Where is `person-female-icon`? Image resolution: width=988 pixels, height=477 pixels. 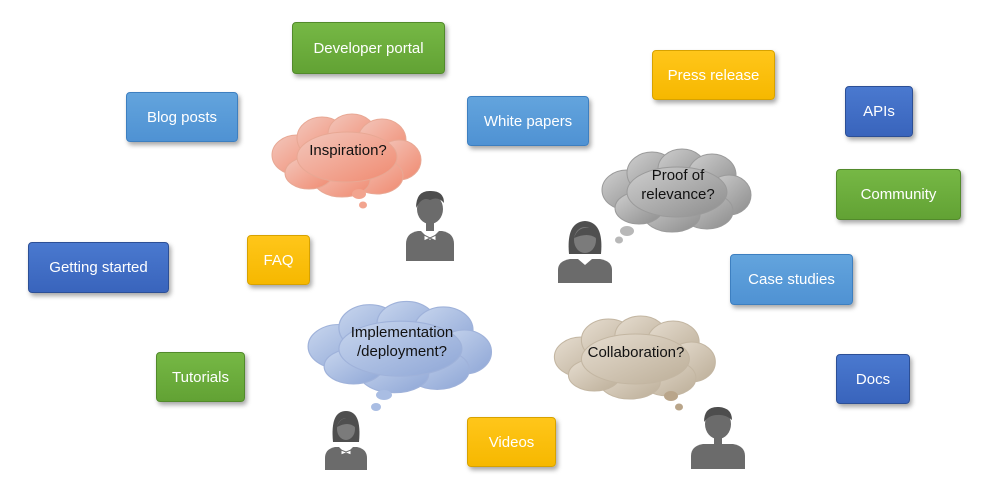 person-female-icon is located at coordinates (585, 250).